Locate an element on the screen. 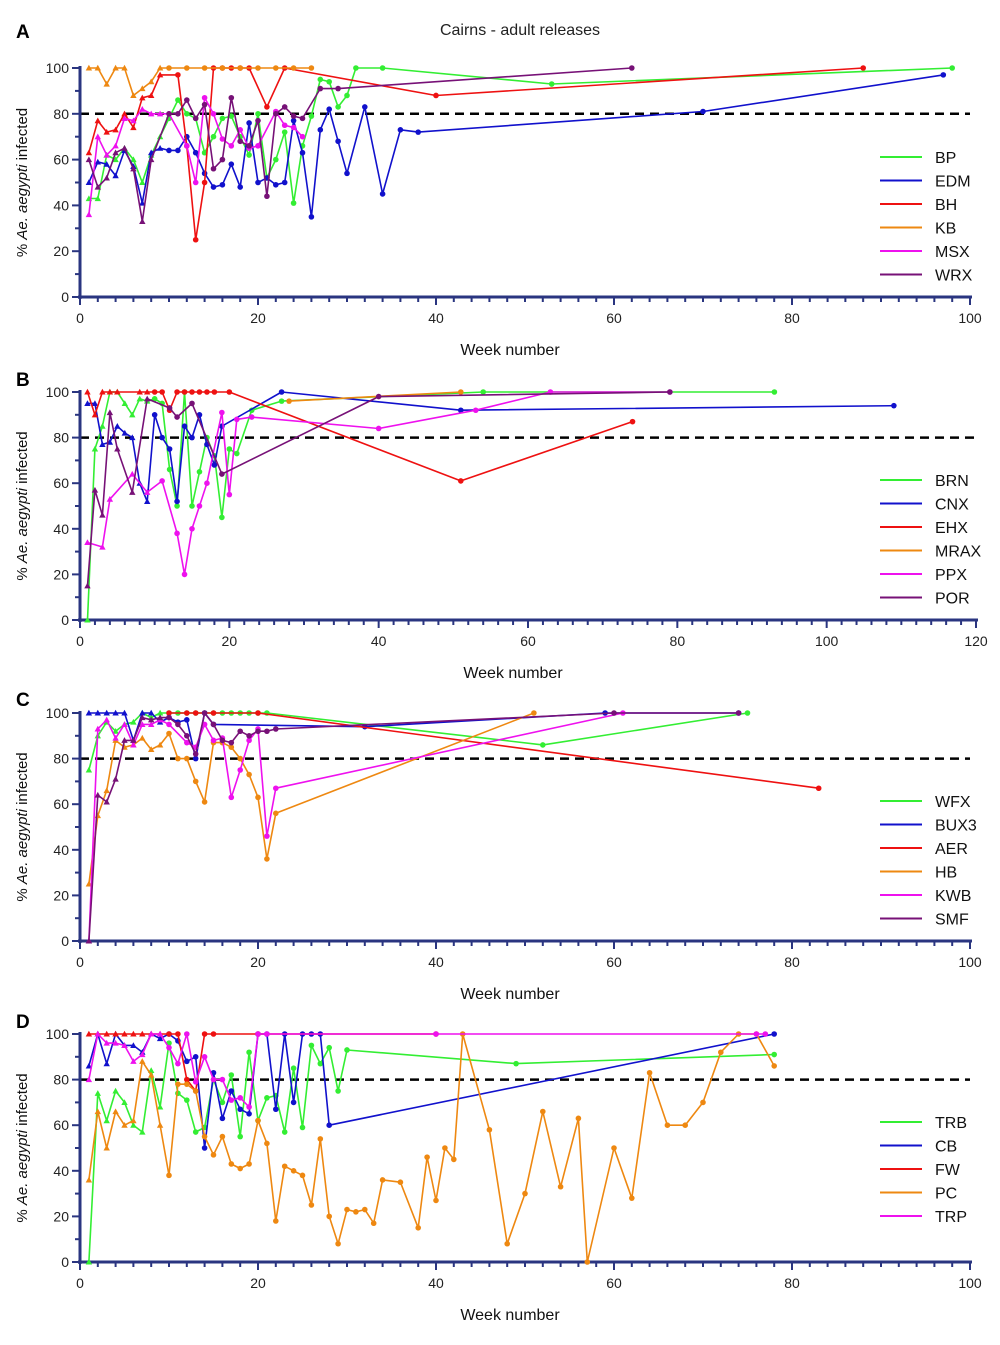  series-line-hb is located at coordinates (311, 798).